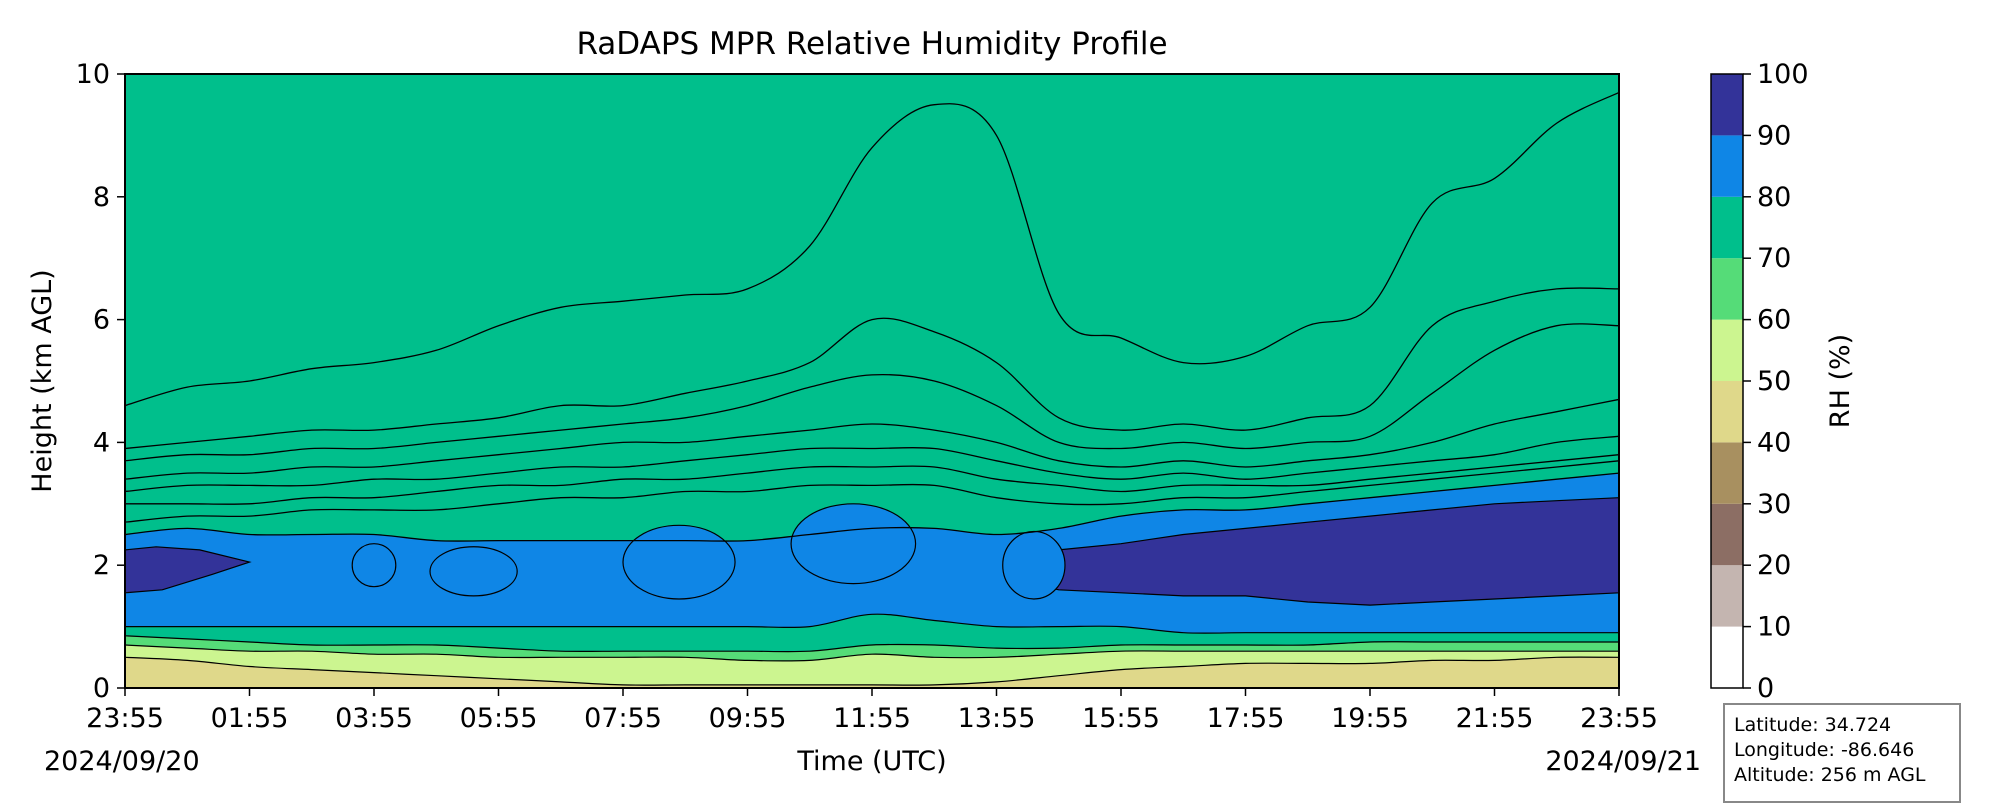 The height and width of the screenshot is (803, 2000). I want to click on colorbar-label: RH (%), so click(1840, 381).